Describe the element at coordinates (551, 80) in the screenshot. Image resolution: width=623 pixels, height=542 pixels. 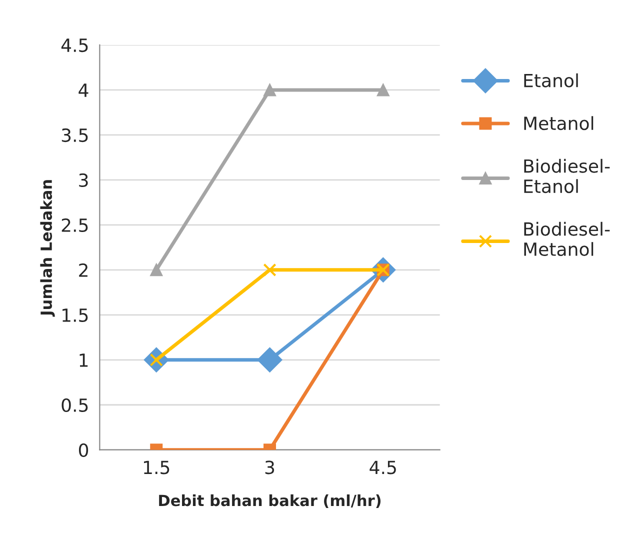
I see `legend-label: Etanol` at that location.